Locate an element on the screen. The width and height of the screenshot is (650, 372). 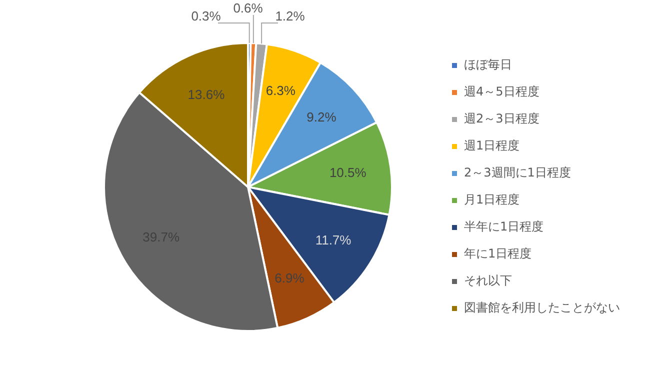
data-label: 0.6% is located at coordinates (248, 8).